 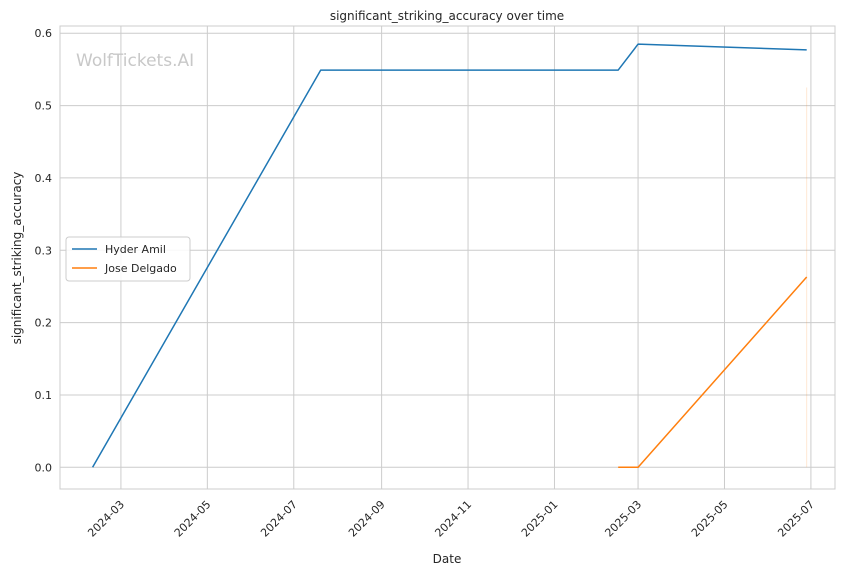 I want to click on y-tick-label: 0.6, so click(x=44, y=33).